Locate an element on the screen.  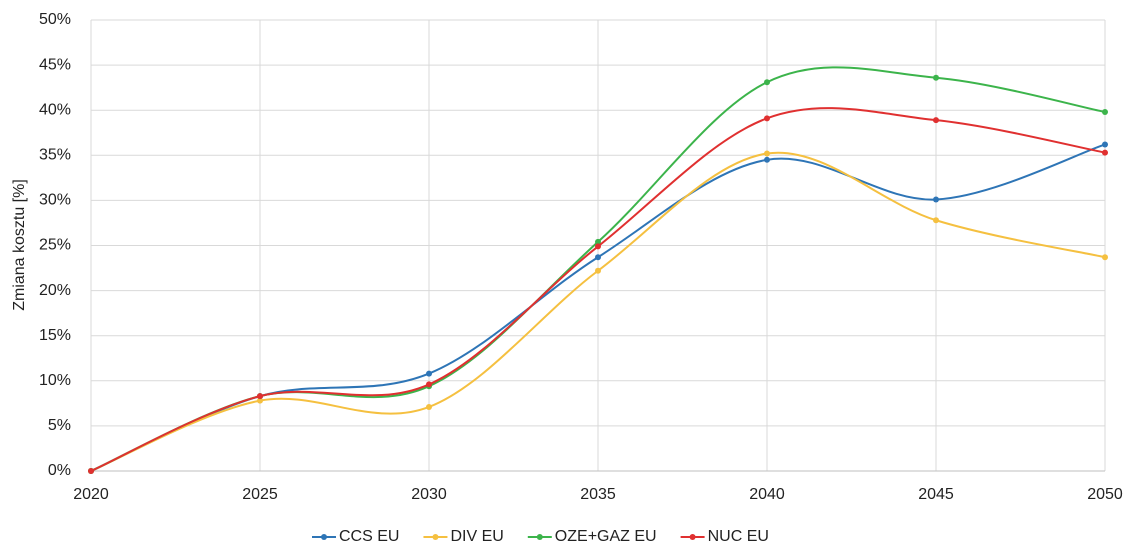
y-tick-label: 15% is located at coordinates (55, 335).